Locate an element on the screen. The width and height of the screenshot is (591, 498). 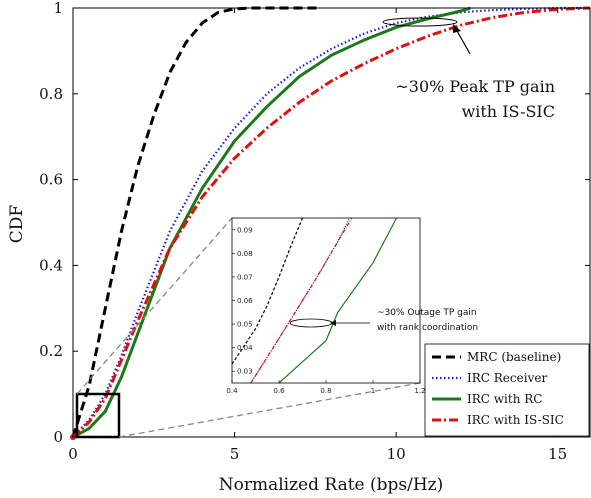
inset-y-tick-label: 0.08 is located at coordinates (245, 254).